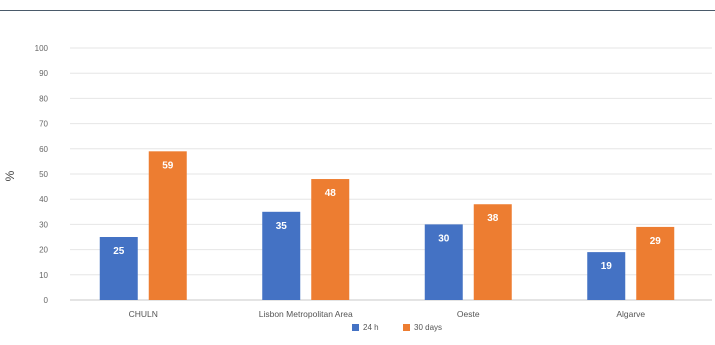 This screenshot has height=345, width=715. Describe the element at coordinates (46, 300) in the screenshot. I see `y-tick-label: 0` at that location.